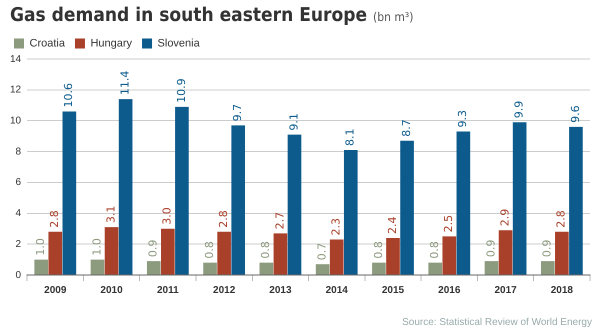  Describe the element at coordinates (463, 119) in the screenshot. I see `data-label: 9.3` at that location.